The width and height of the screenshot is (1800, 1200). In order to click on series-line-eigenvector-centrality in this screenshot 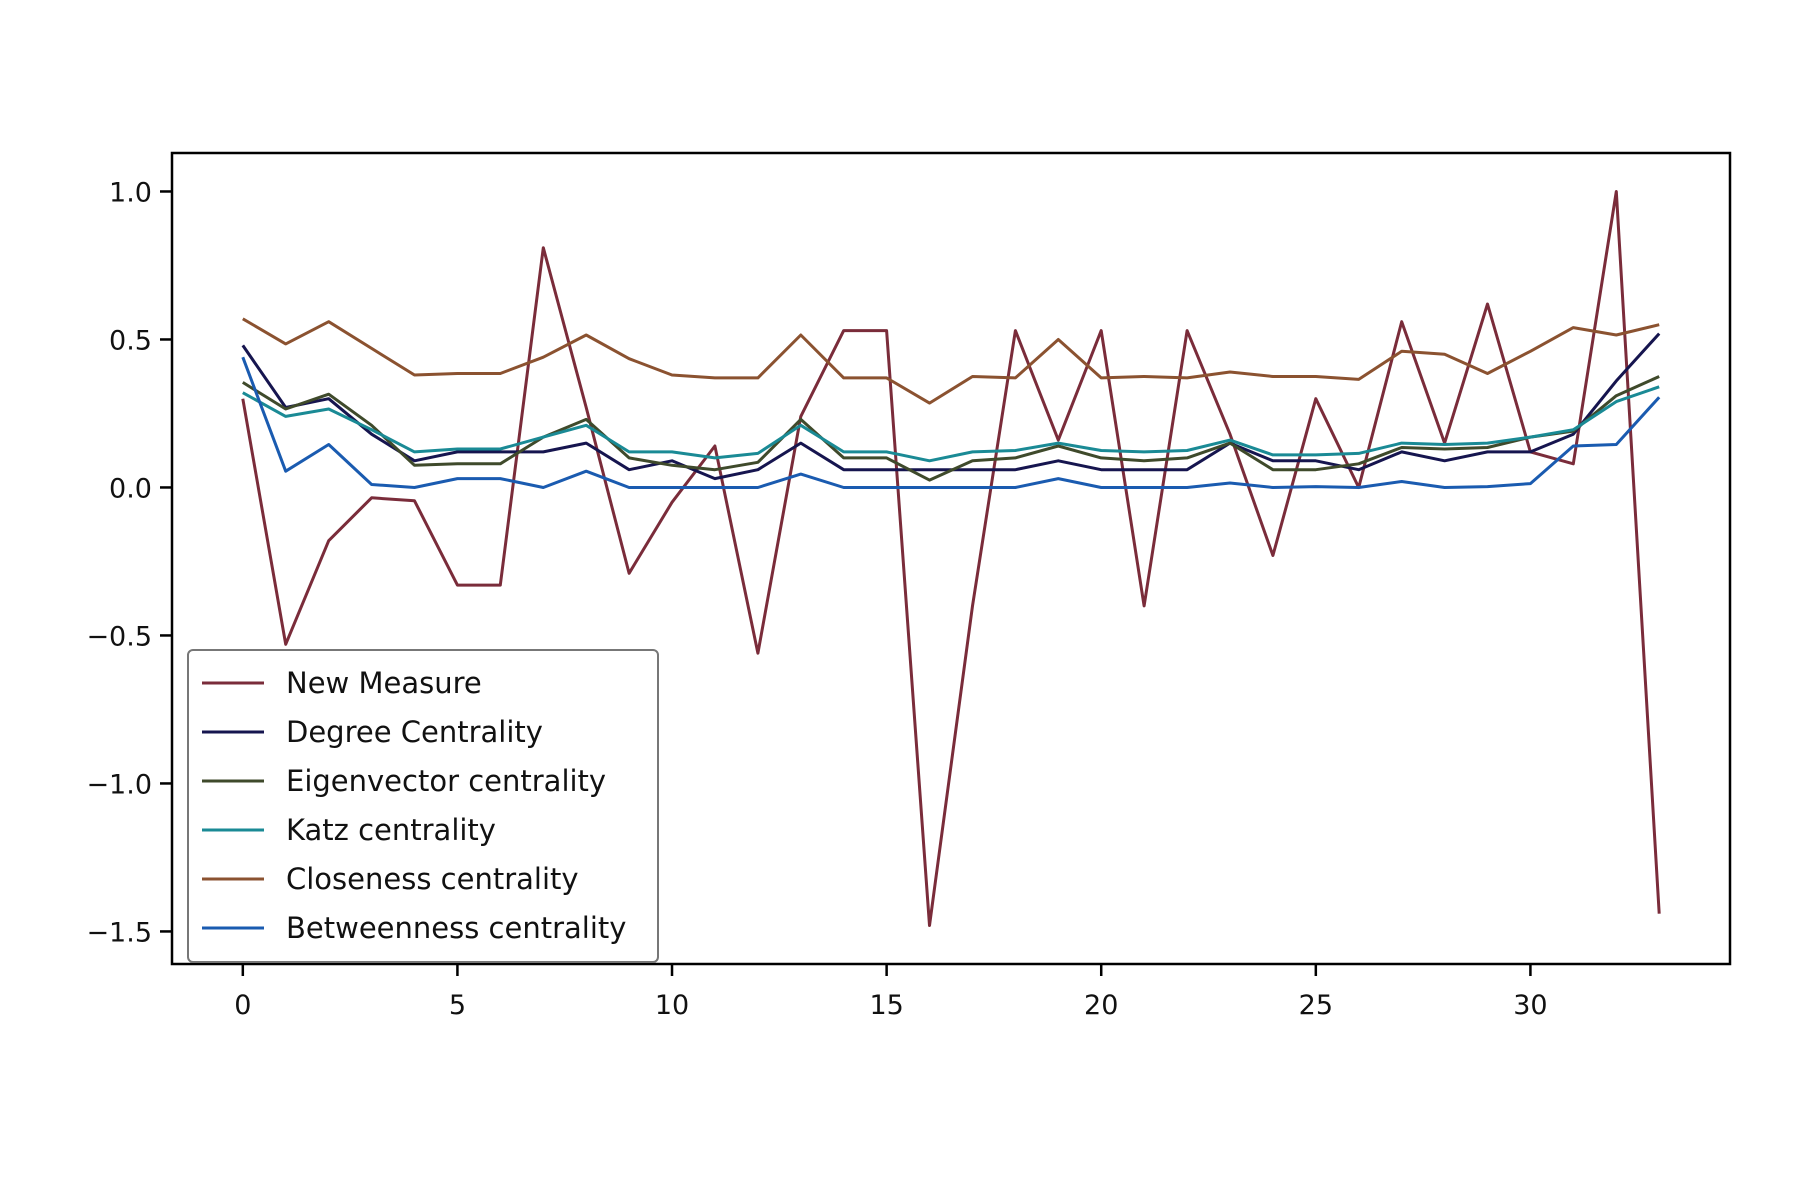, I will do `click(951, 428)`.